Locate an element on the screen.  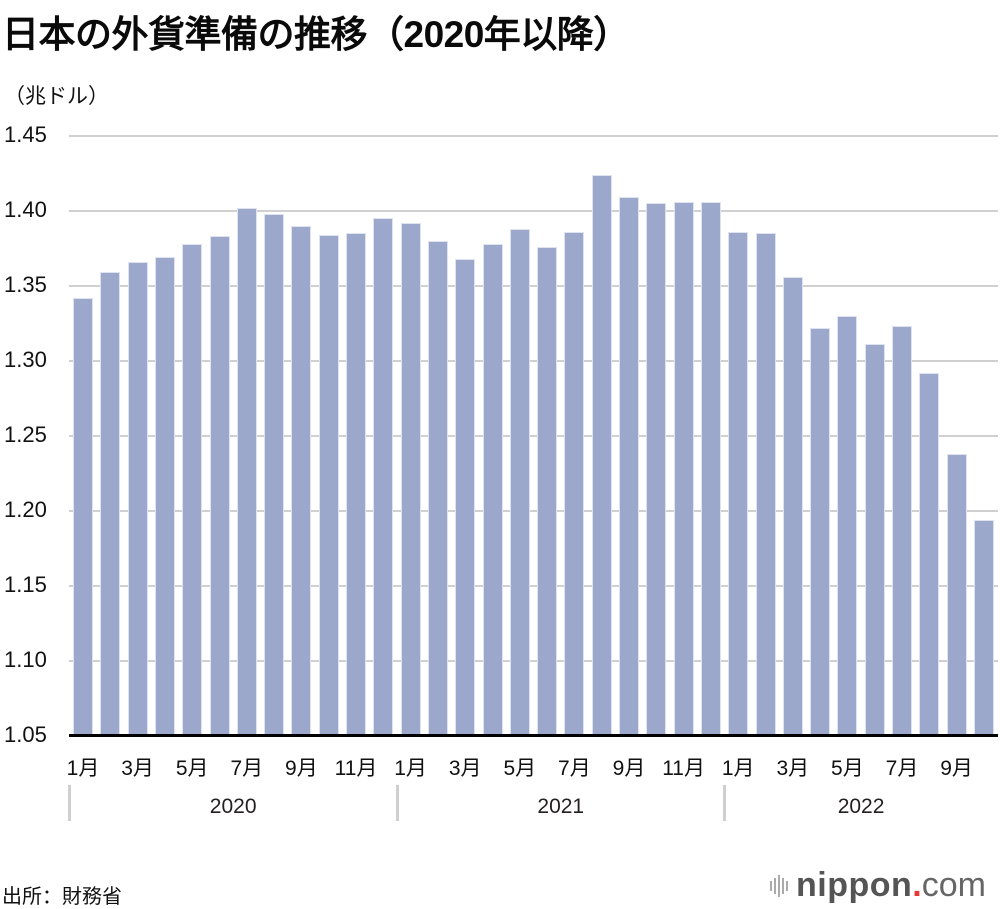
year-label-2022: 2022 is located at coordinates (861, 806).